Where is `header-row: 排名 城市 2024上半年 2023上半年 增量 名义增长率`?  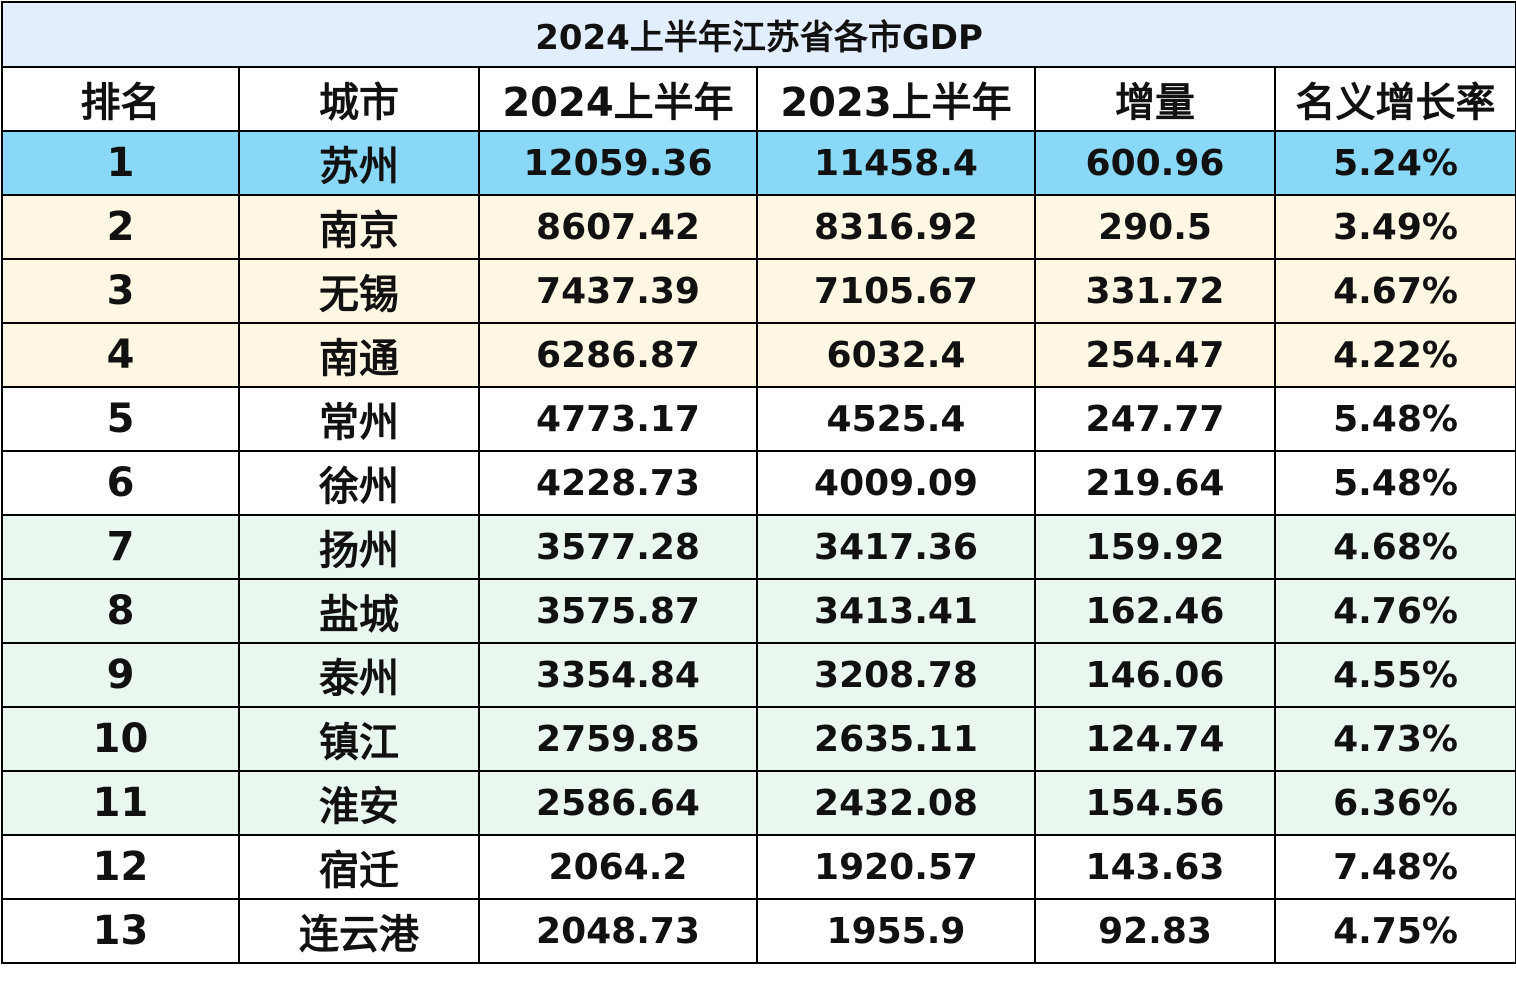 header-row: 排名 城市 2024上半年 2023上半年 增量 名义增长率 is located at coordinates (758, 99).